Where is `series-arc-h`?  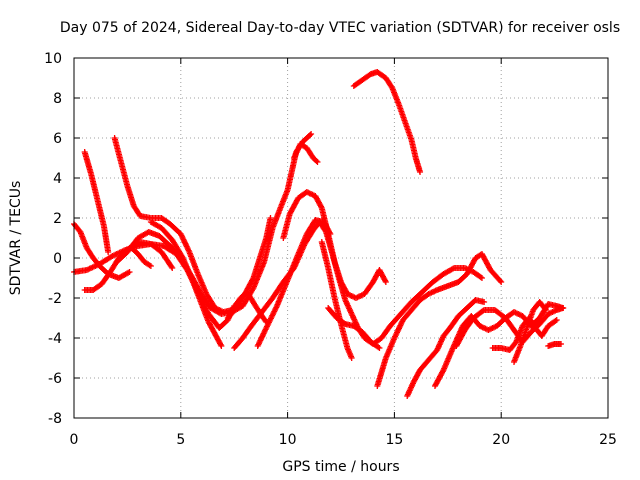
series-arc-h is located at coordinates (186, 284).